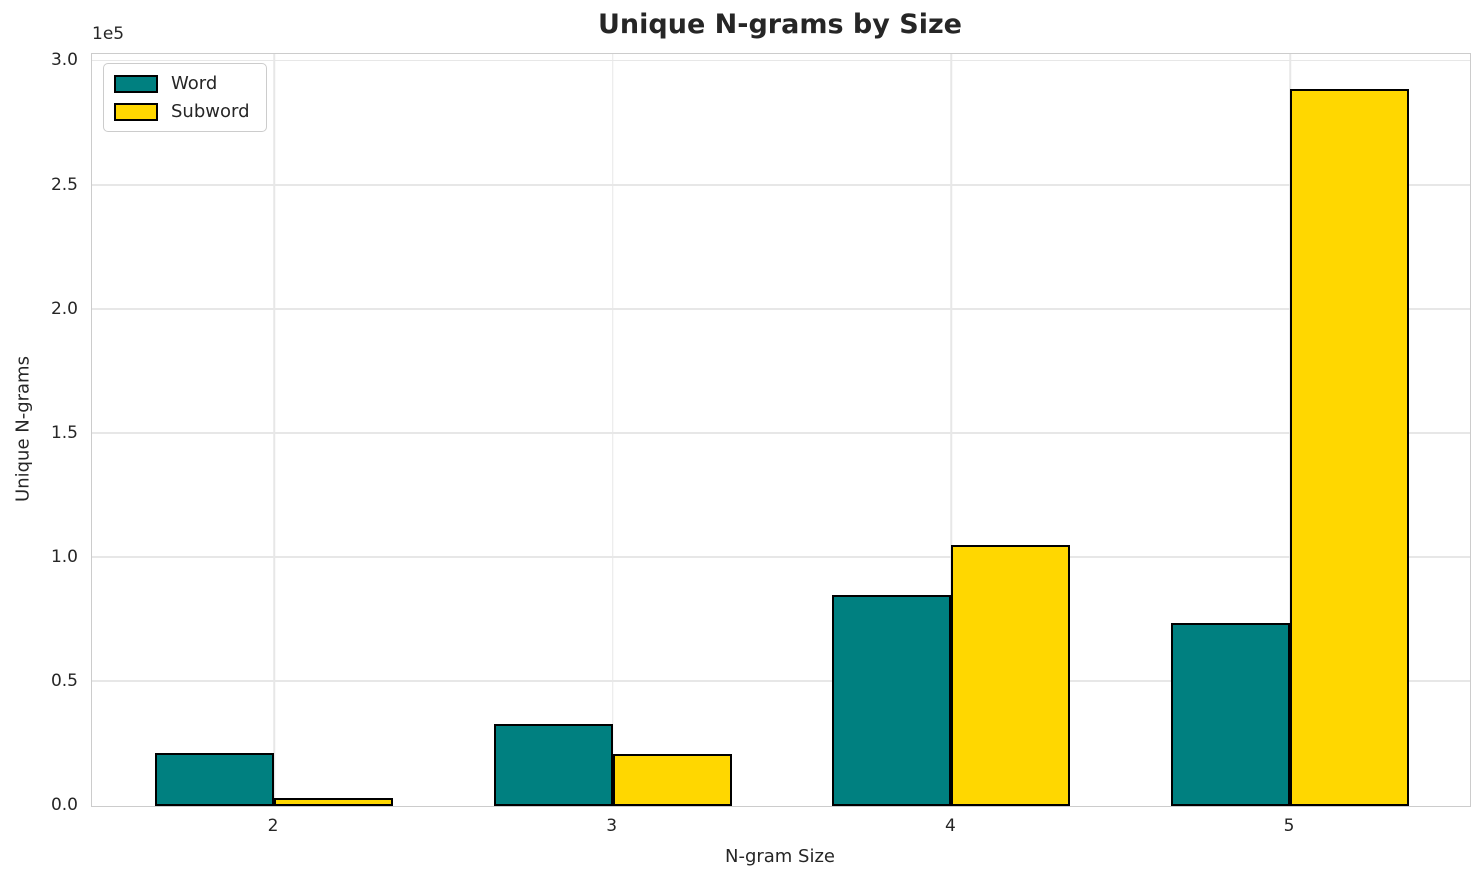  I want to click on y-tick-label: 2.0, so click(64, 308).